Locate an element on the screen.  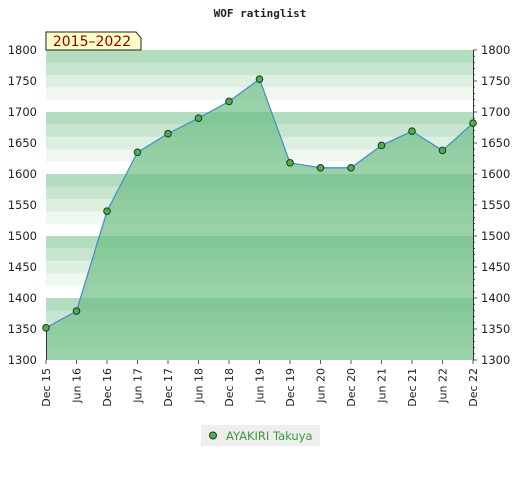
y-tick-label-right: 1750 is located at coordinates (495, 81).